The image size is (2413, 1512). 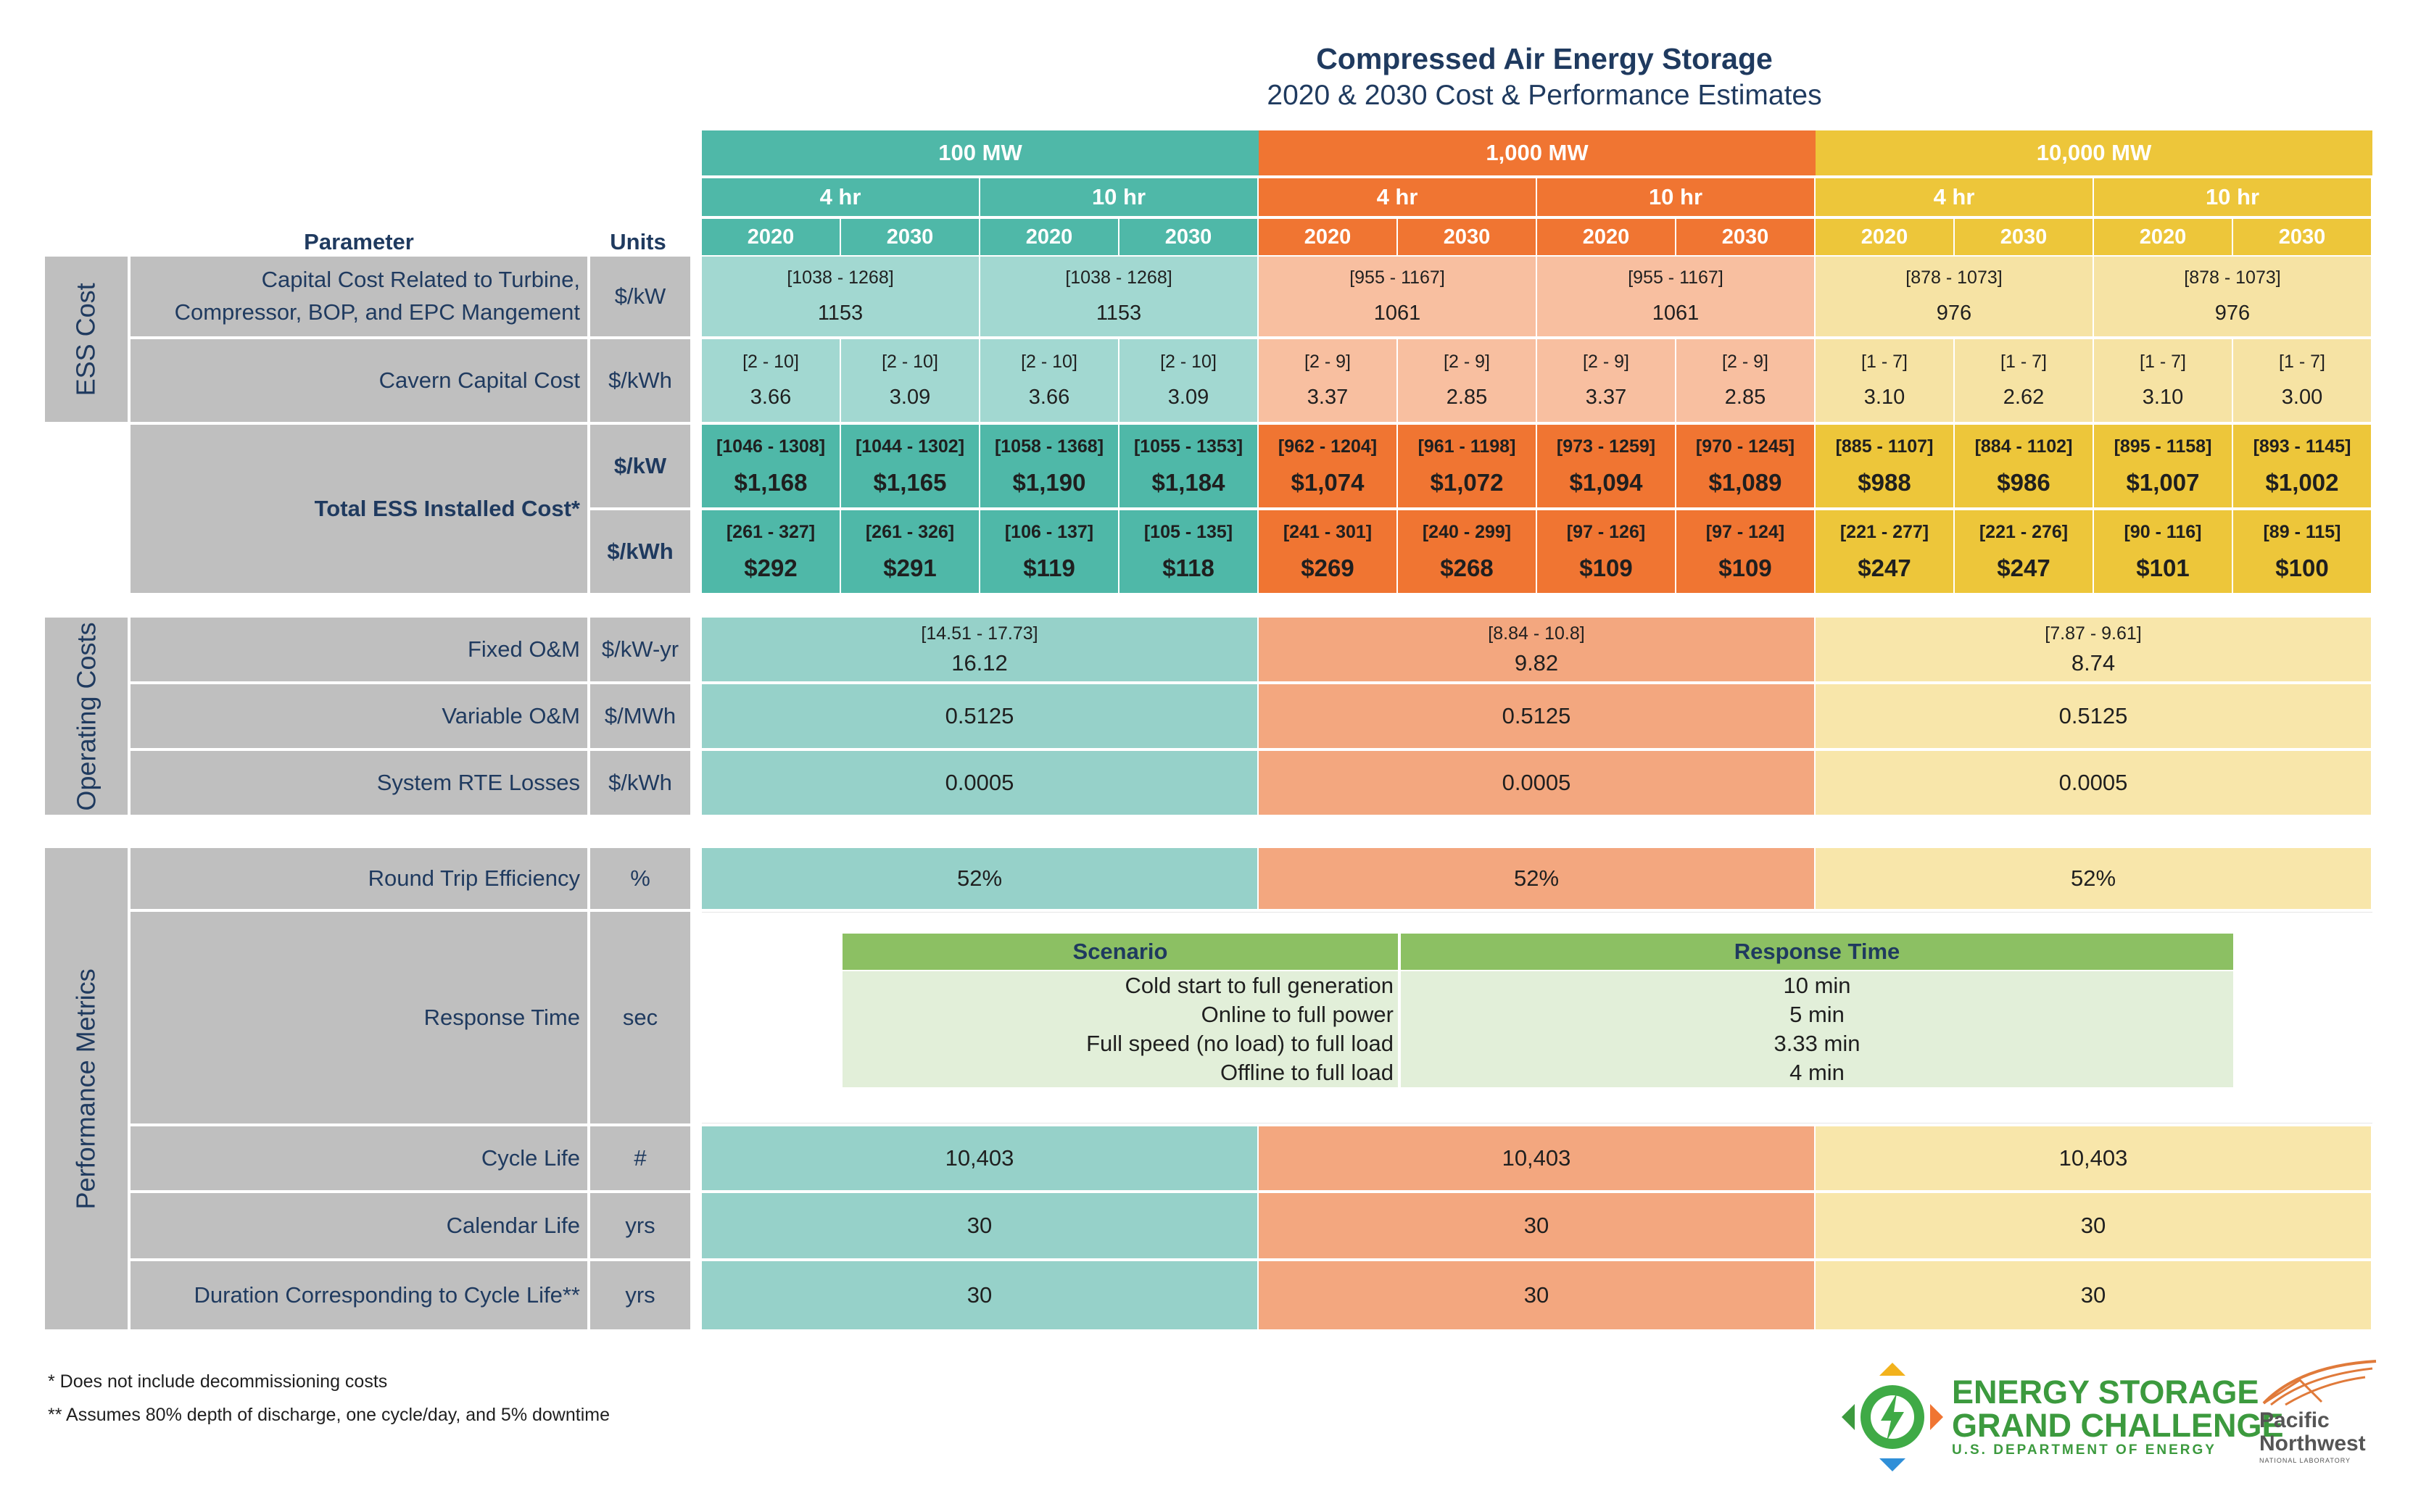 I want to click on total-cost-unit-kwh: $/kWh, so click(x=640, y=551).